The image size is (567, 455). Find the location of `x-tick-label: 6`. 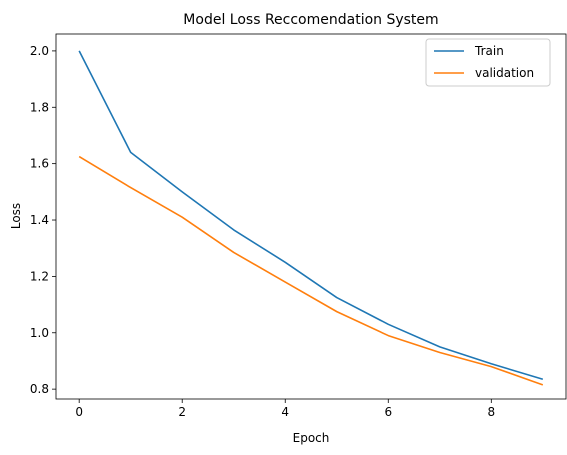

x-tick-label: 6 is located at coordinates (388, 412).